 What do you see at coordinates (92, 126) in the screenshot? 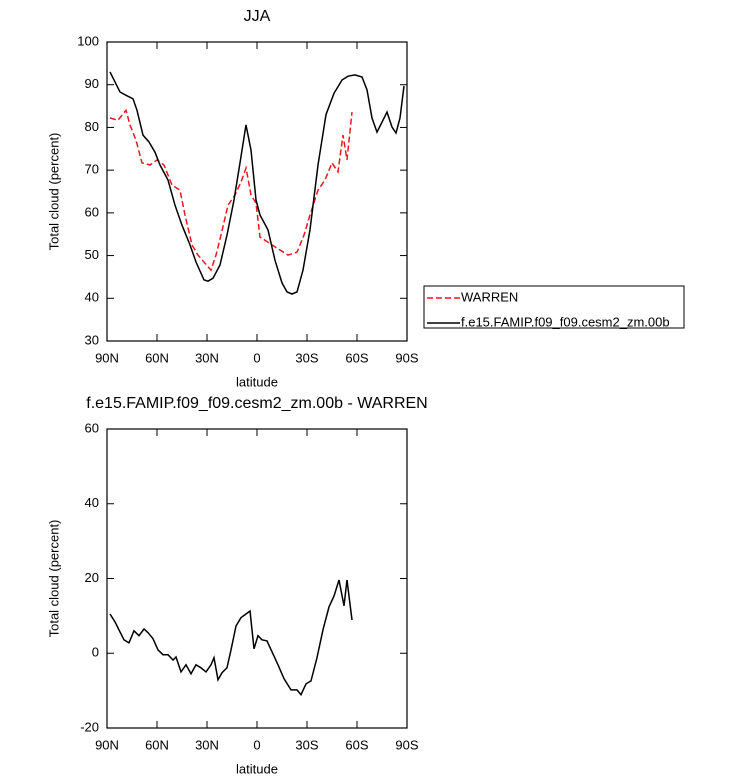
I see `y-tick-label: 80` at bounding box center [92, 126].